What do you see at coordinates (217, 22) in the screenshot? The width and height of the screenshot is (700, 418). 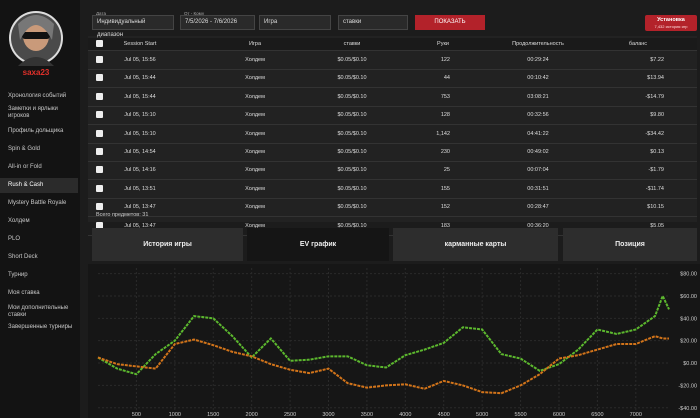 I see `range-input: 7/5/2026 - 7/6/2026` at bounding box center [217, 22].